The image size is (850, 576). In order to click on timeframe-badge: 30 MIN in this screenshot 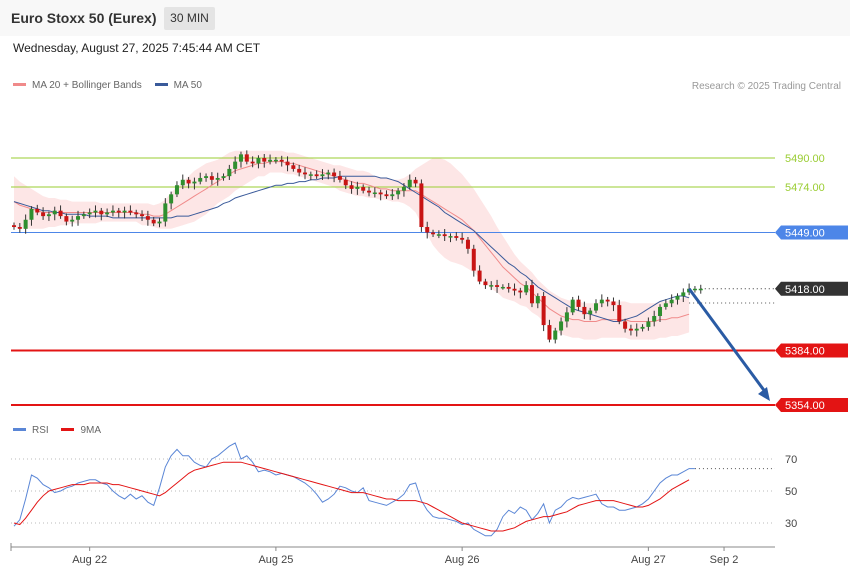, I will do `click(189, 18)`.